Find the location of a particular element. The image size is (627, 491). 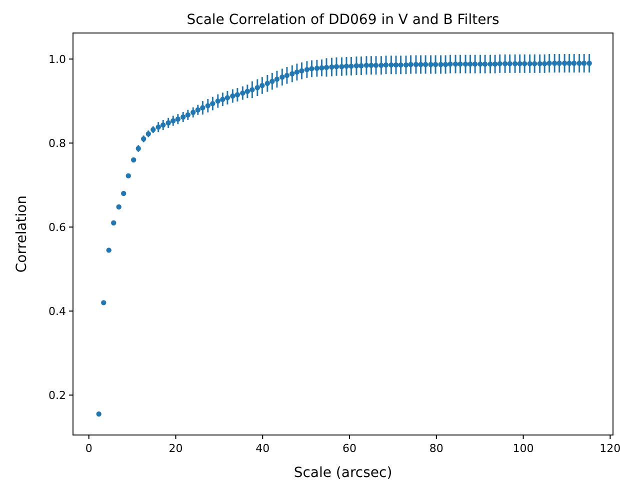

x-tick-label: 0 is located at coordinates (88, 448).